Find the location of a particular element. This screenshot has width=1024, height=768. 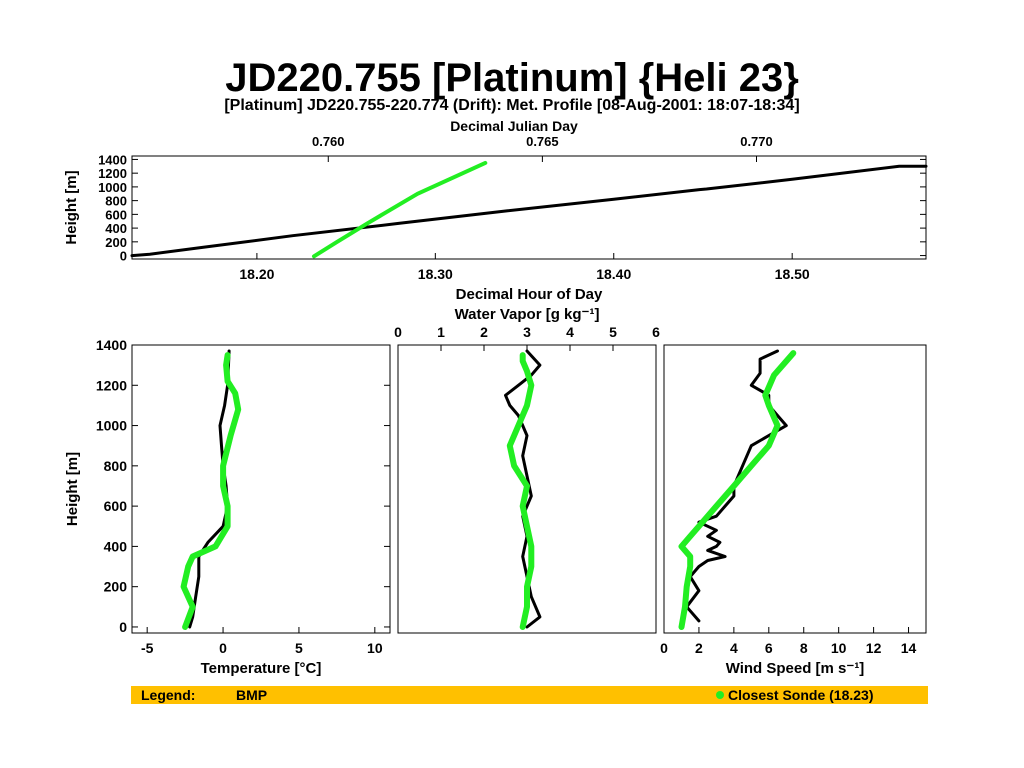

panel1-xtick-label: 5 is located at coordinates (299, 648).